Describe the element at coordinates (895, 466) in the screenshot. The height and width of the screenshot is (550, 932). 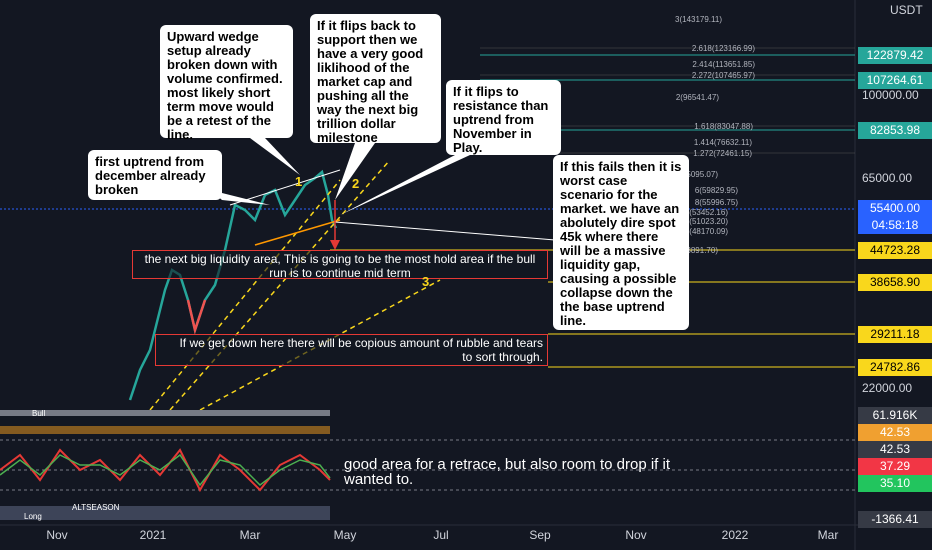
I see `price-tag: 37.29` at that location.